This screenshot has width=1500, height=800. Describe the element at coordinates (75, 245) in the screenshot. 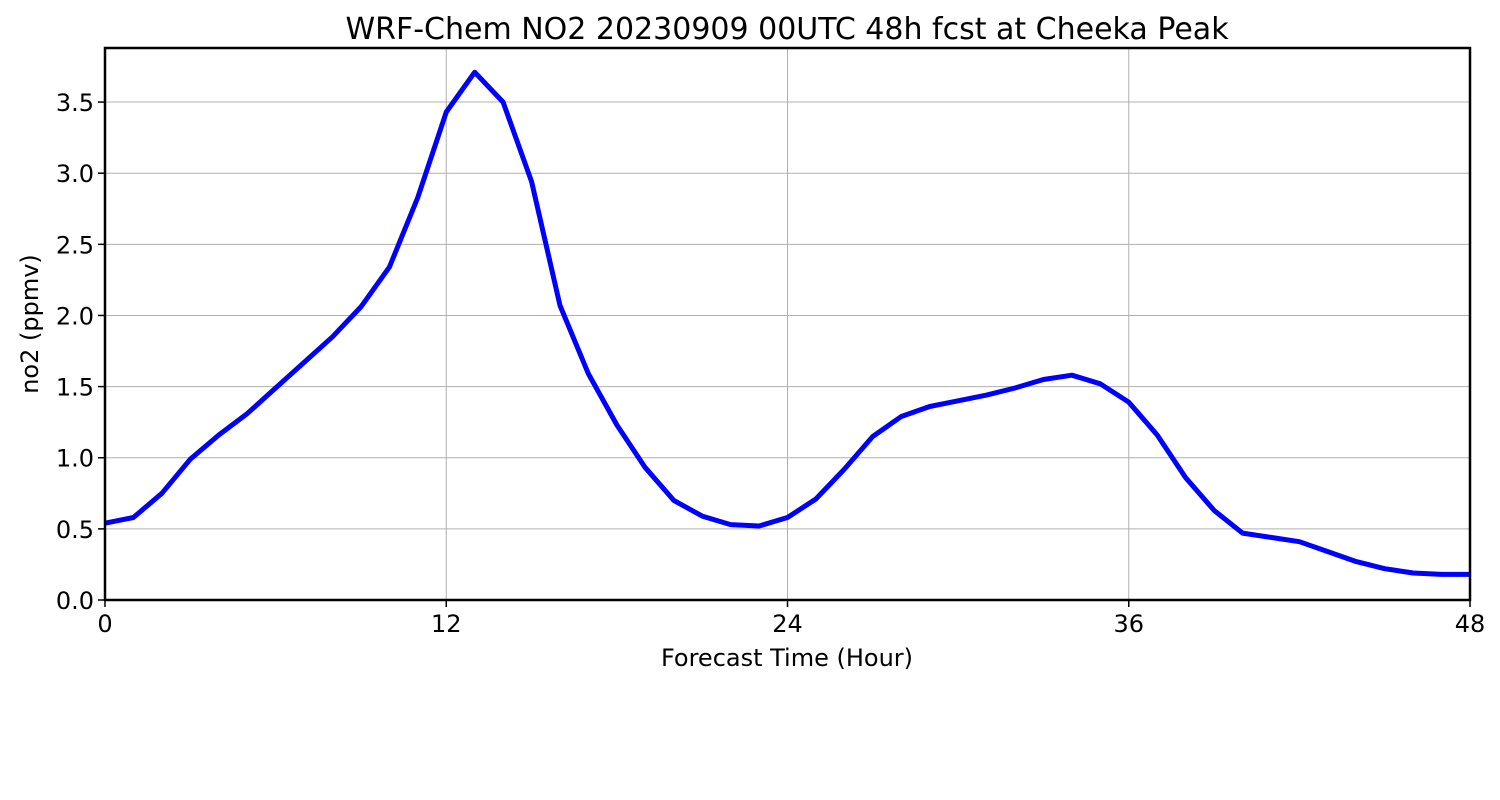

I see `y-tick-label: 2.5` at that location.